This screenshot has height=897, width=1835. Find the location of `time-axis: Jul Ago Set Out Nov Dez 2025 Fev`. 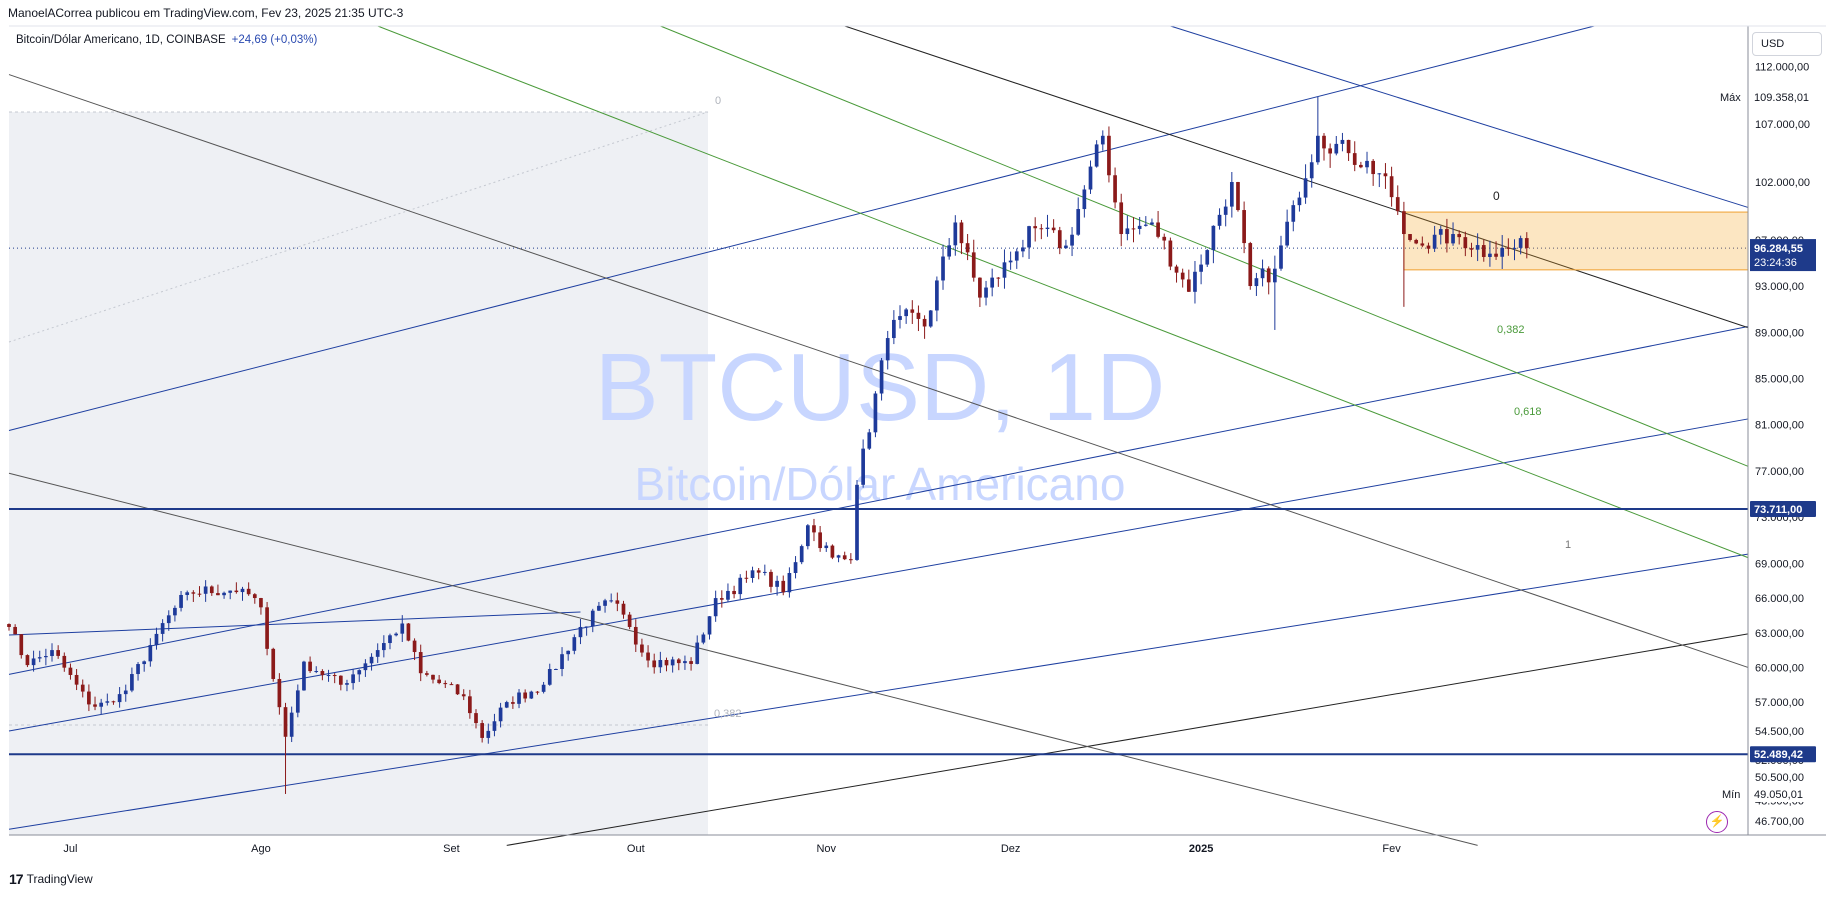

time-axis: Jul Ago Set Out Nov Dez 2025 Fev is located at coordinates (732, 849).